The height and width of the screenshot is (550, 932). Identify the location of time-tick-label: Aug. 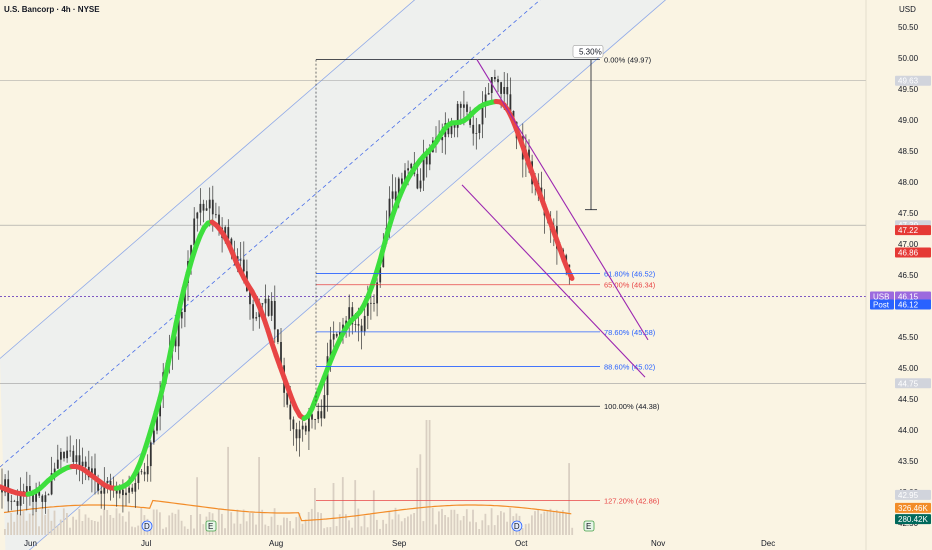
(276, 543).